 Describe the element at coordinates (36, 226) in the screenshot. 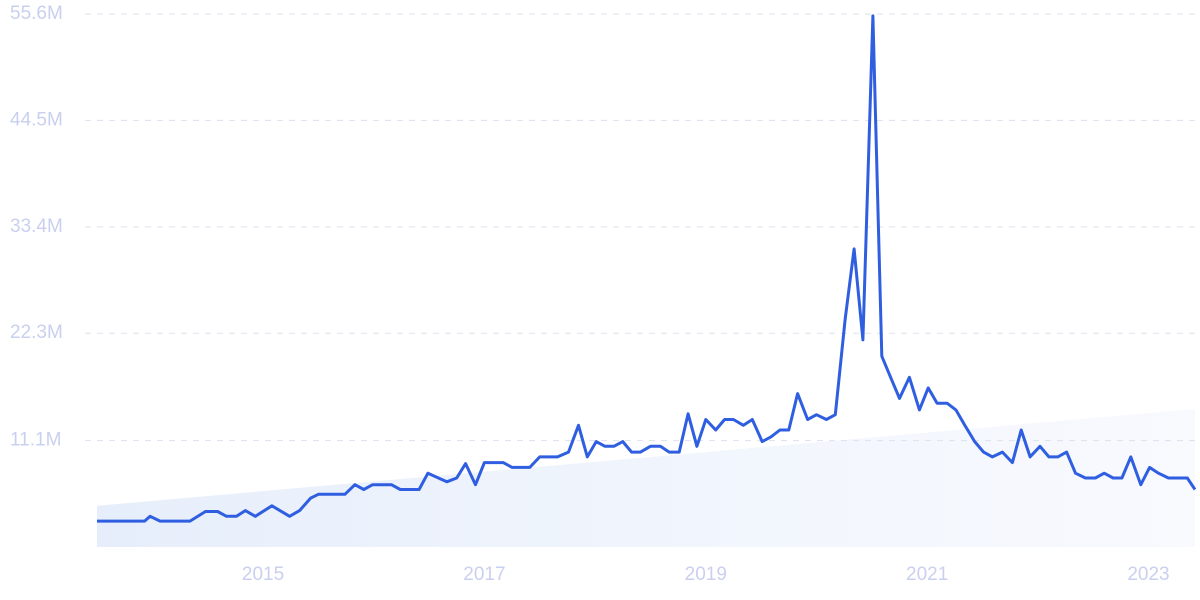

I see `y-tick-label: 33.4M` at that location.